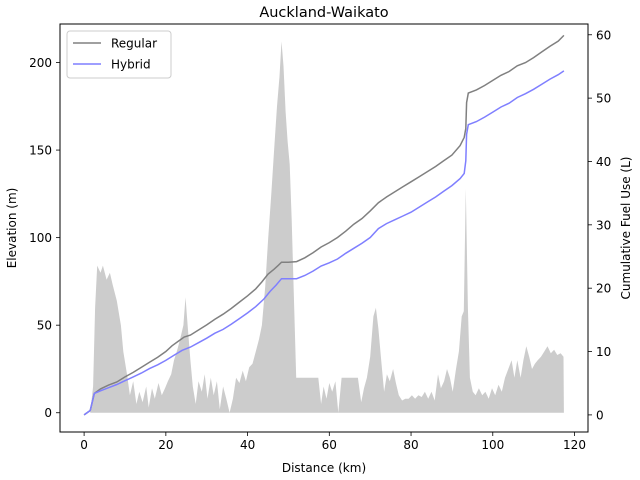 The width and height of the screenshot is (640, 480). What do you see at coordinates (134, 44) in the screenshot?
I see `legend-label-regular: Regular` at bounding box center [134, 44].